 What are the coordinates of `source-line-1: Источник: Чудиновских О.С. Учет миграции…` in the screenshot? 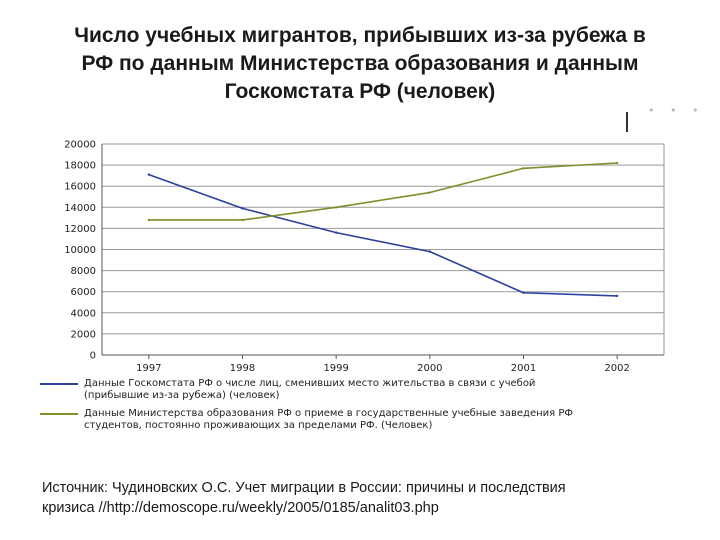 It's located at (304, 488).